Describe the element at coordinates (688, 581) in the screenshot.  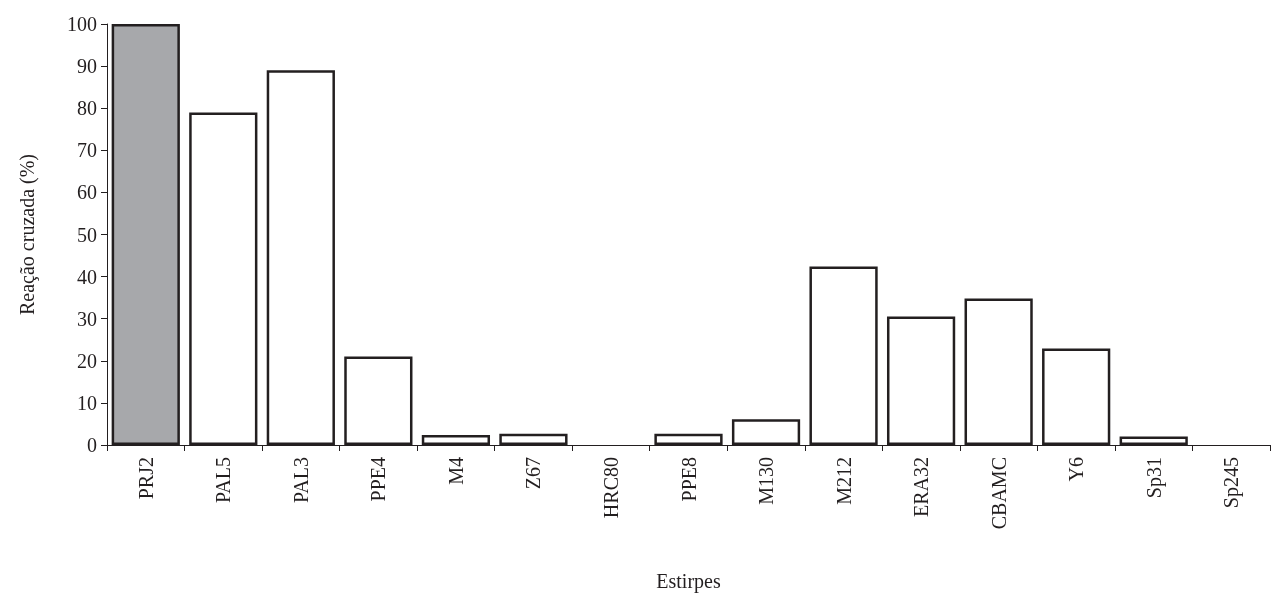
I see `x-axis-title: Estirpes` at that location.